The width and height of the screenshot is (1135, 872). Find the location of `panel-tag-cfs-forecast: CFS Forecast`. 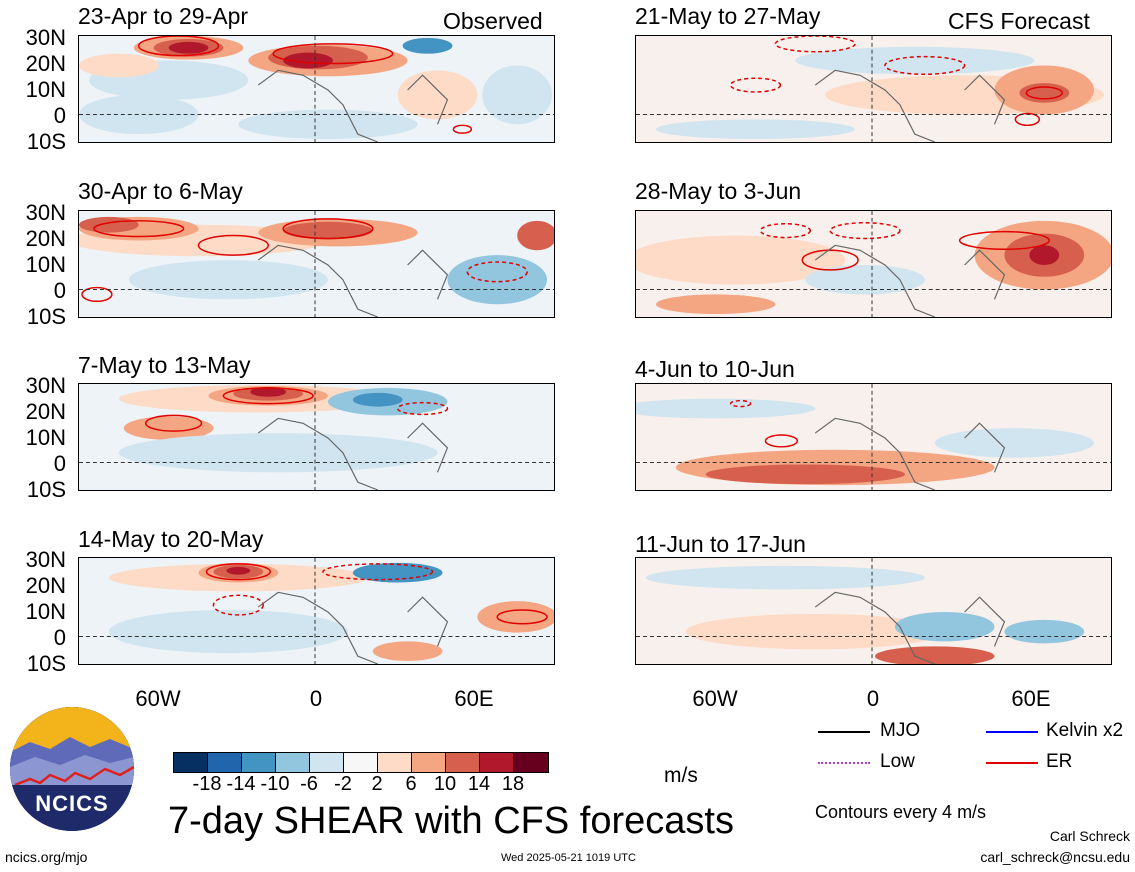

panel-tag-cfs-forecast: CFS Forecast is located at coordinates (1019, 21).